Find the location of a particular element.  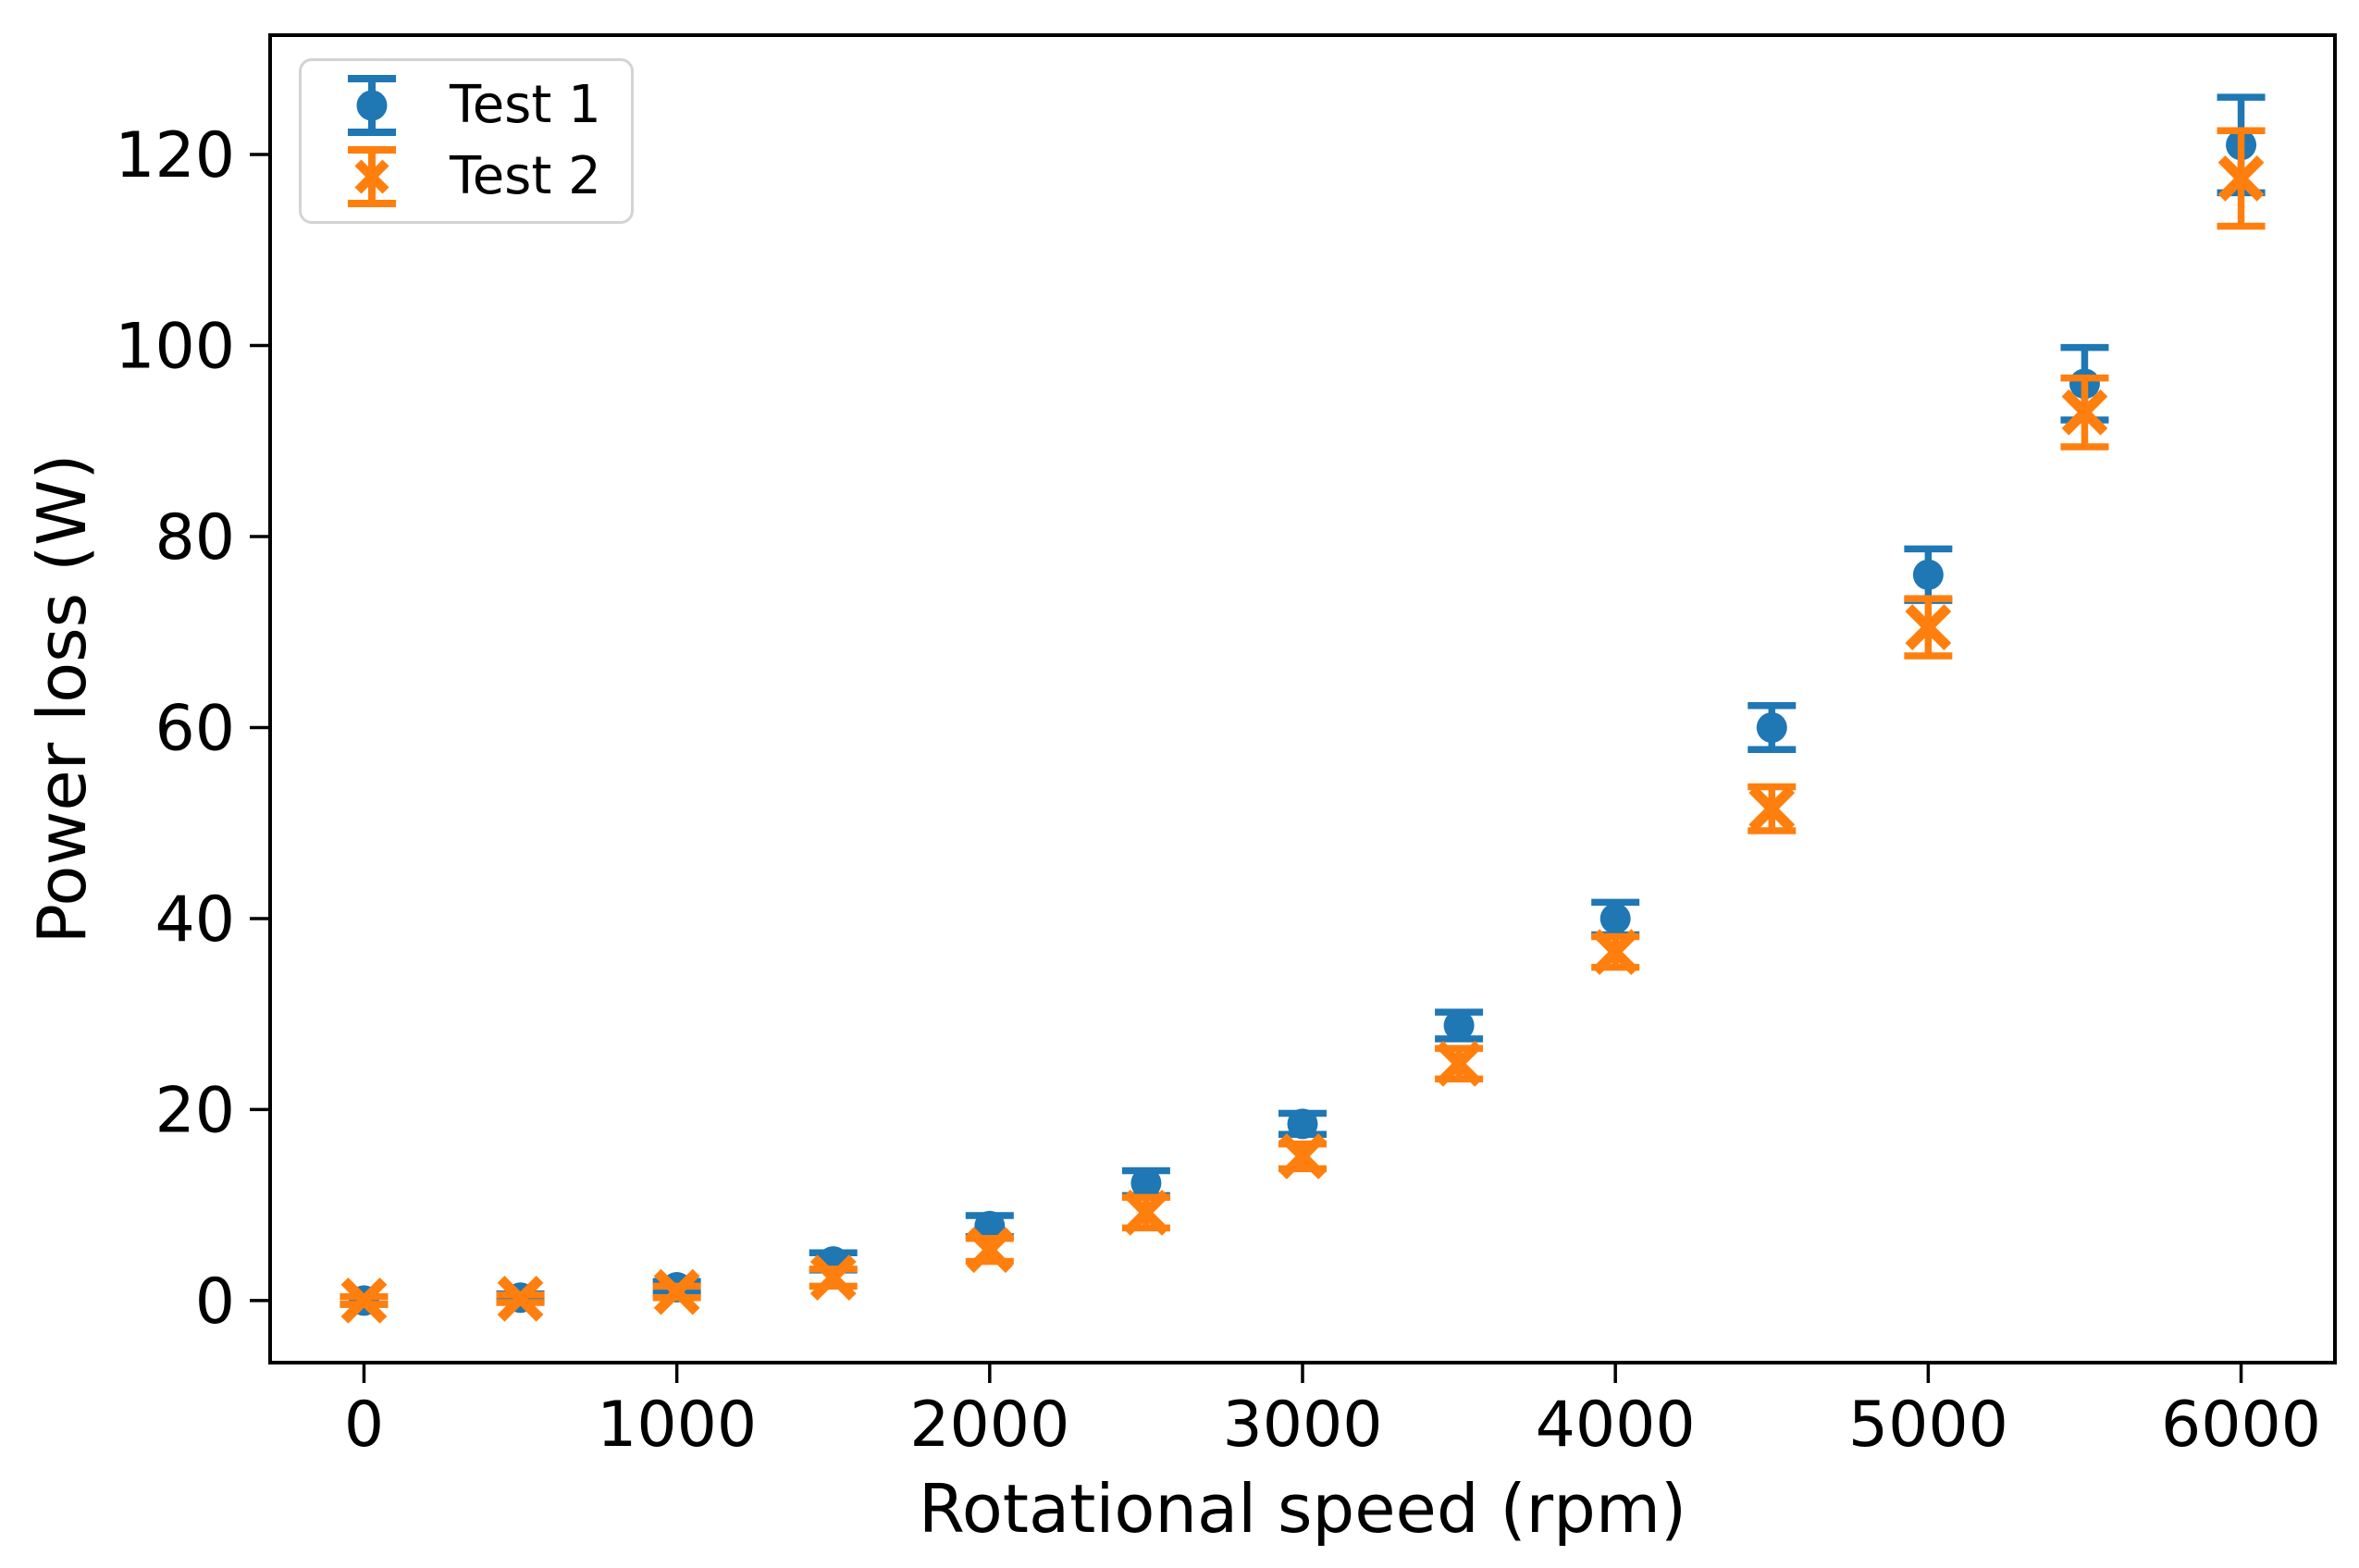

x-tick-label: 0 is located at coordinates (364, 1425).